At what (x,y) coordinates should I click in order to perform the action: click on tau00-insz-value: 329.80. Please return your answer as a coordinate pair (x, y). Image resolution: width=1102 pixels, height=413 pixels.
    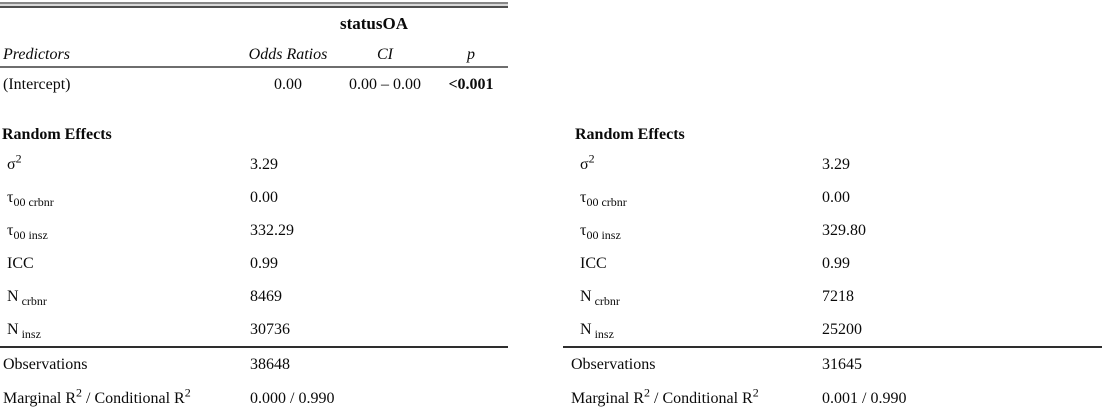
    Looking at the image, I should click on (844, 230).